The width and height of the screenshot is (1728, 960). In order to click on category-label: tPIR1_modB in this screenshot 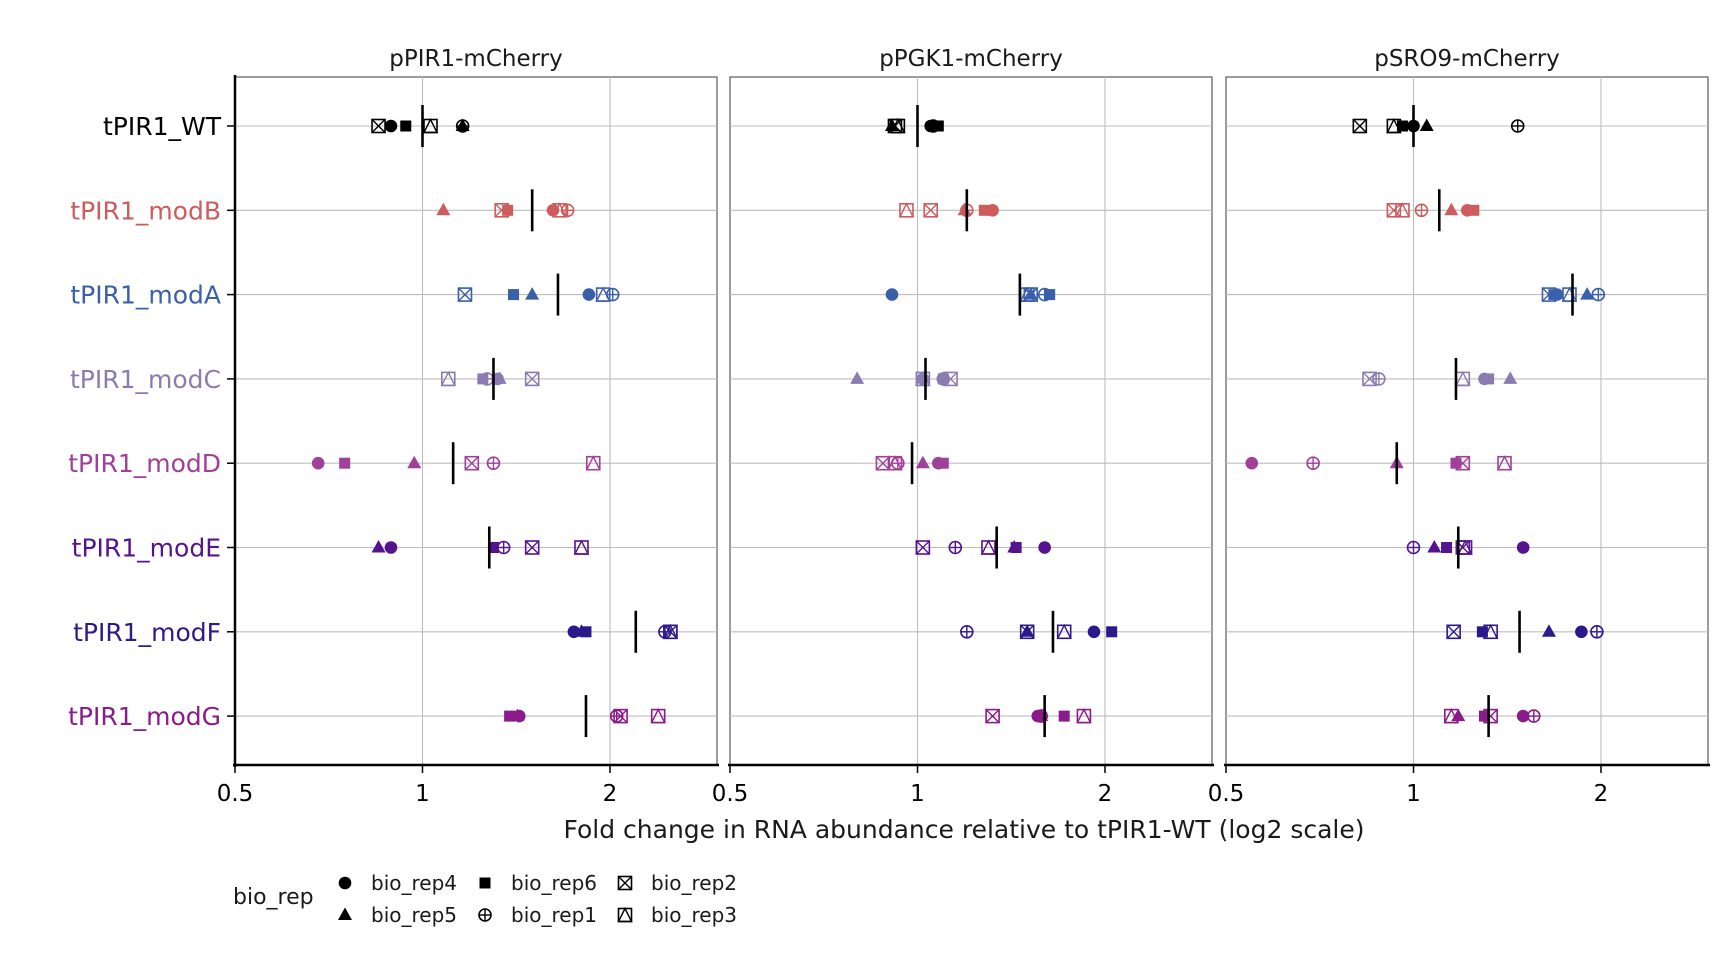, I will do `click(145, 210)`.